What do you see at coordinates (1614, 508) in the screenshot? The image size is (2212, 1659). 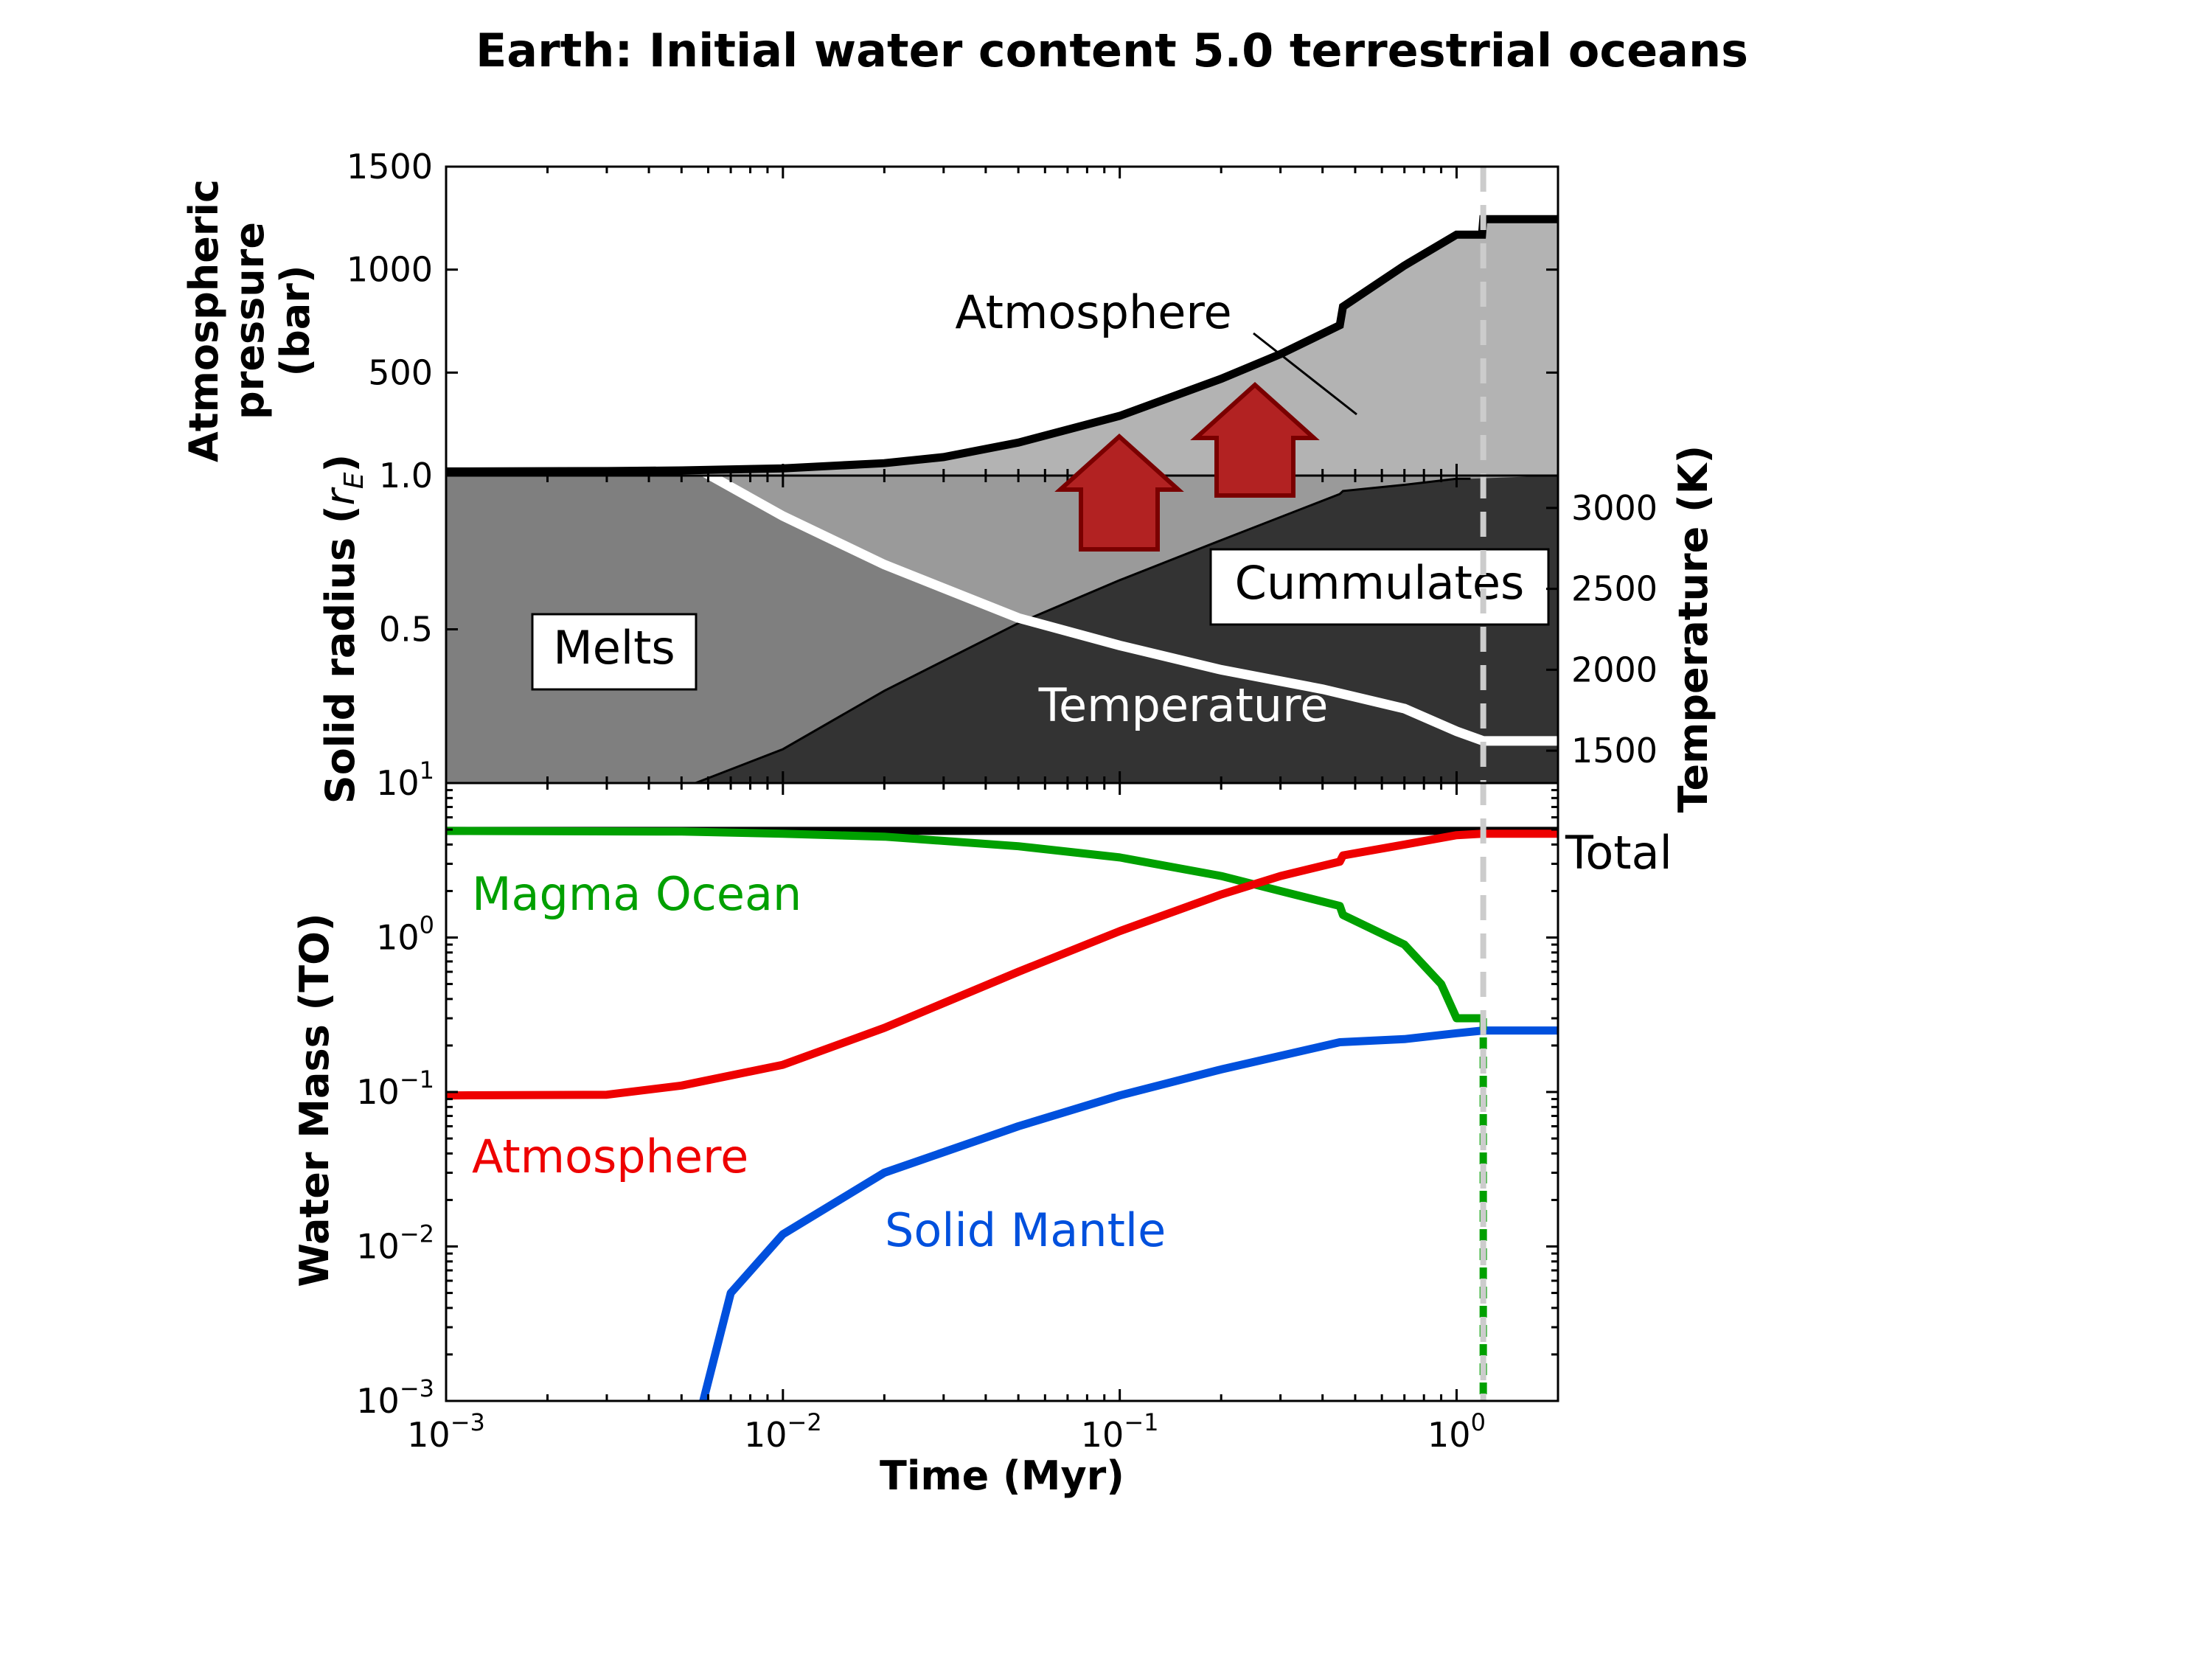 I see `y2-tick-label: 3000` at bounding box center [1614, 508].